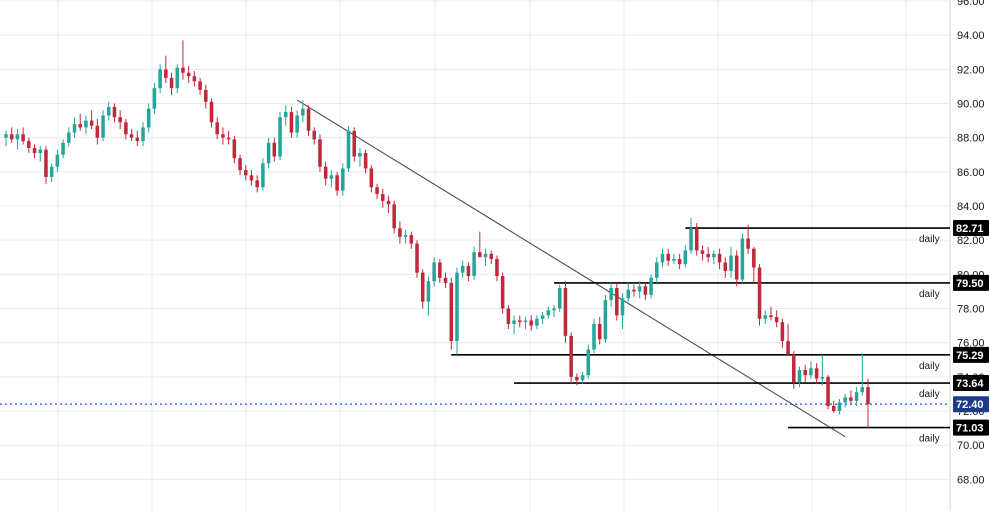 The height and width of the screenshot is (511, 990). What do you see at coordinates (971, 105) in the screenshot?
I see `y-tick-label: 90.00` at bounding box center [971, 105].